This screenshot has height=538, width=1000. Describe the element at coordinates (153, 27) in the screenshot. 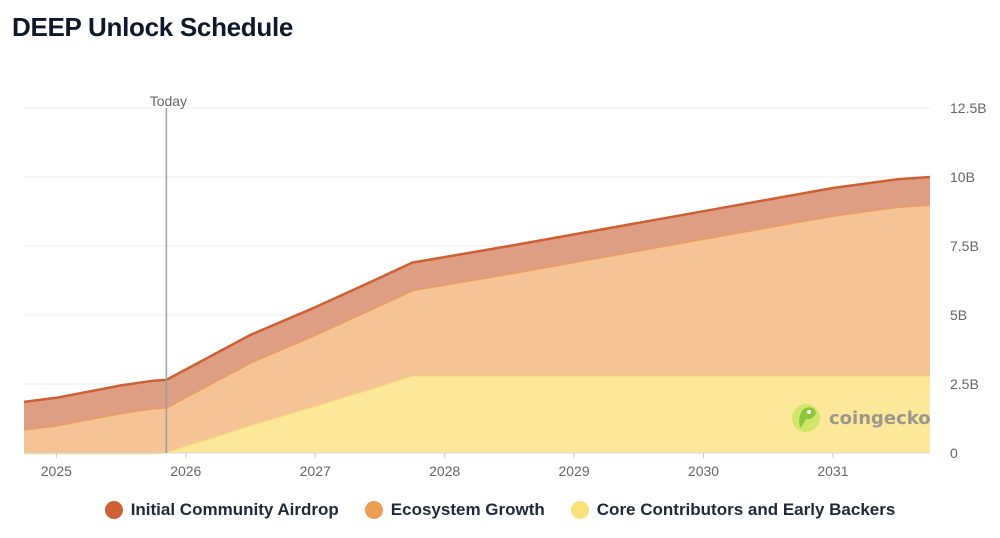

I see `chart-title: DEEP Unlock Schedule` at that location.